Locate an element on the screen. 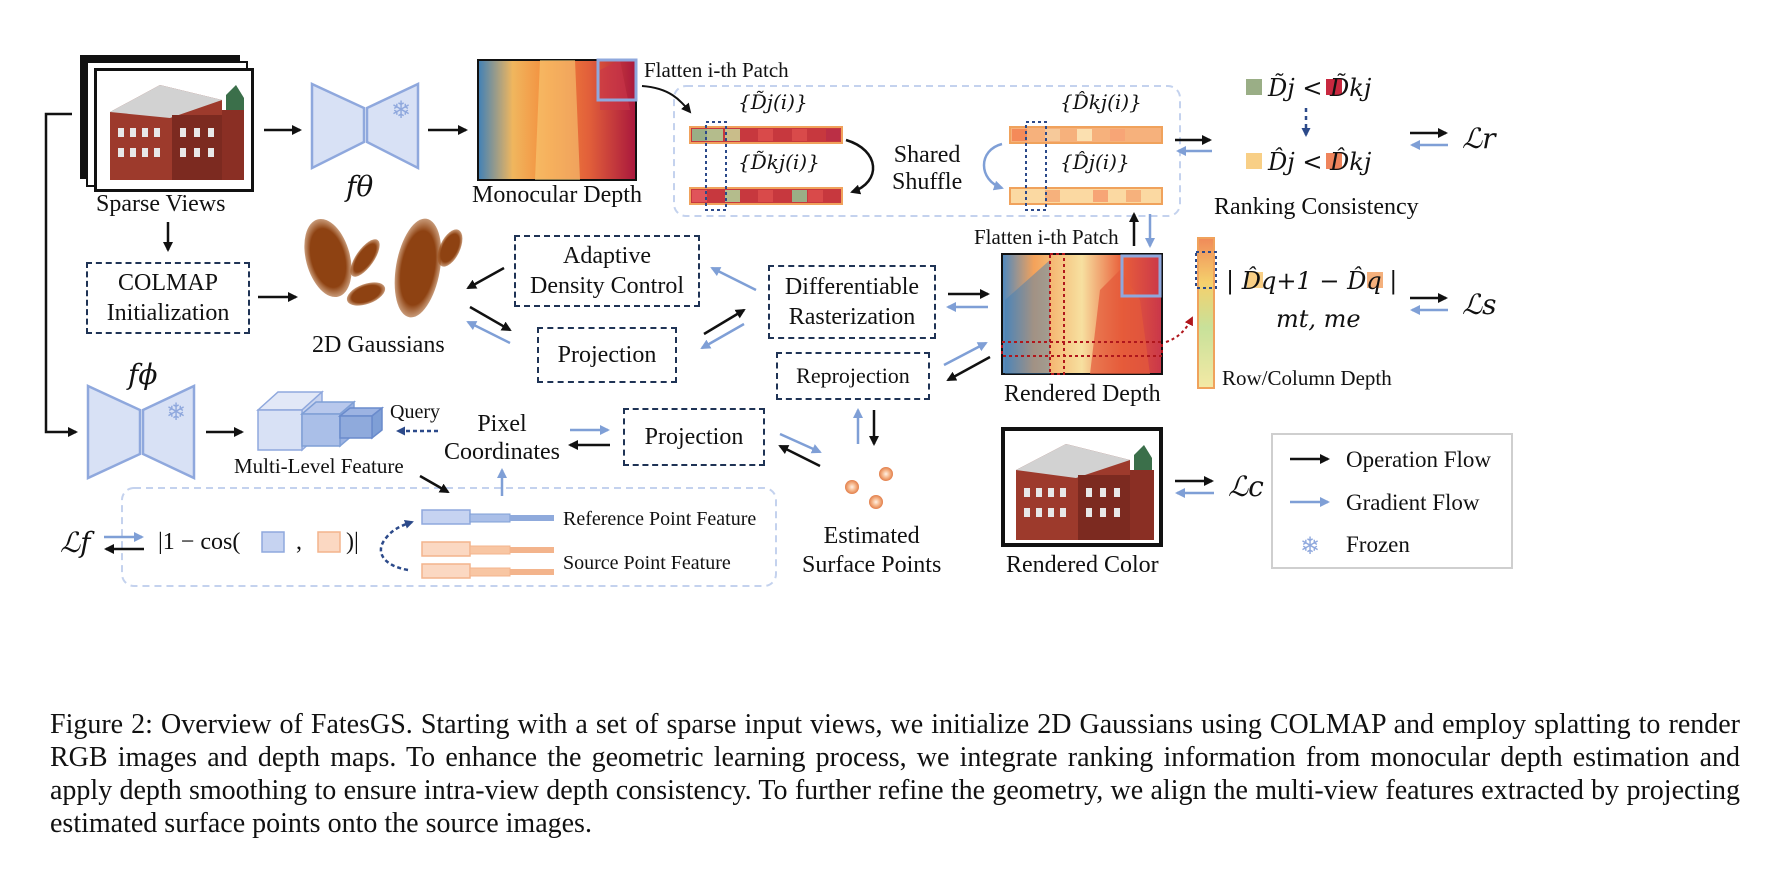  projection-mid-box: Projection is located at coordinates (607, 355).